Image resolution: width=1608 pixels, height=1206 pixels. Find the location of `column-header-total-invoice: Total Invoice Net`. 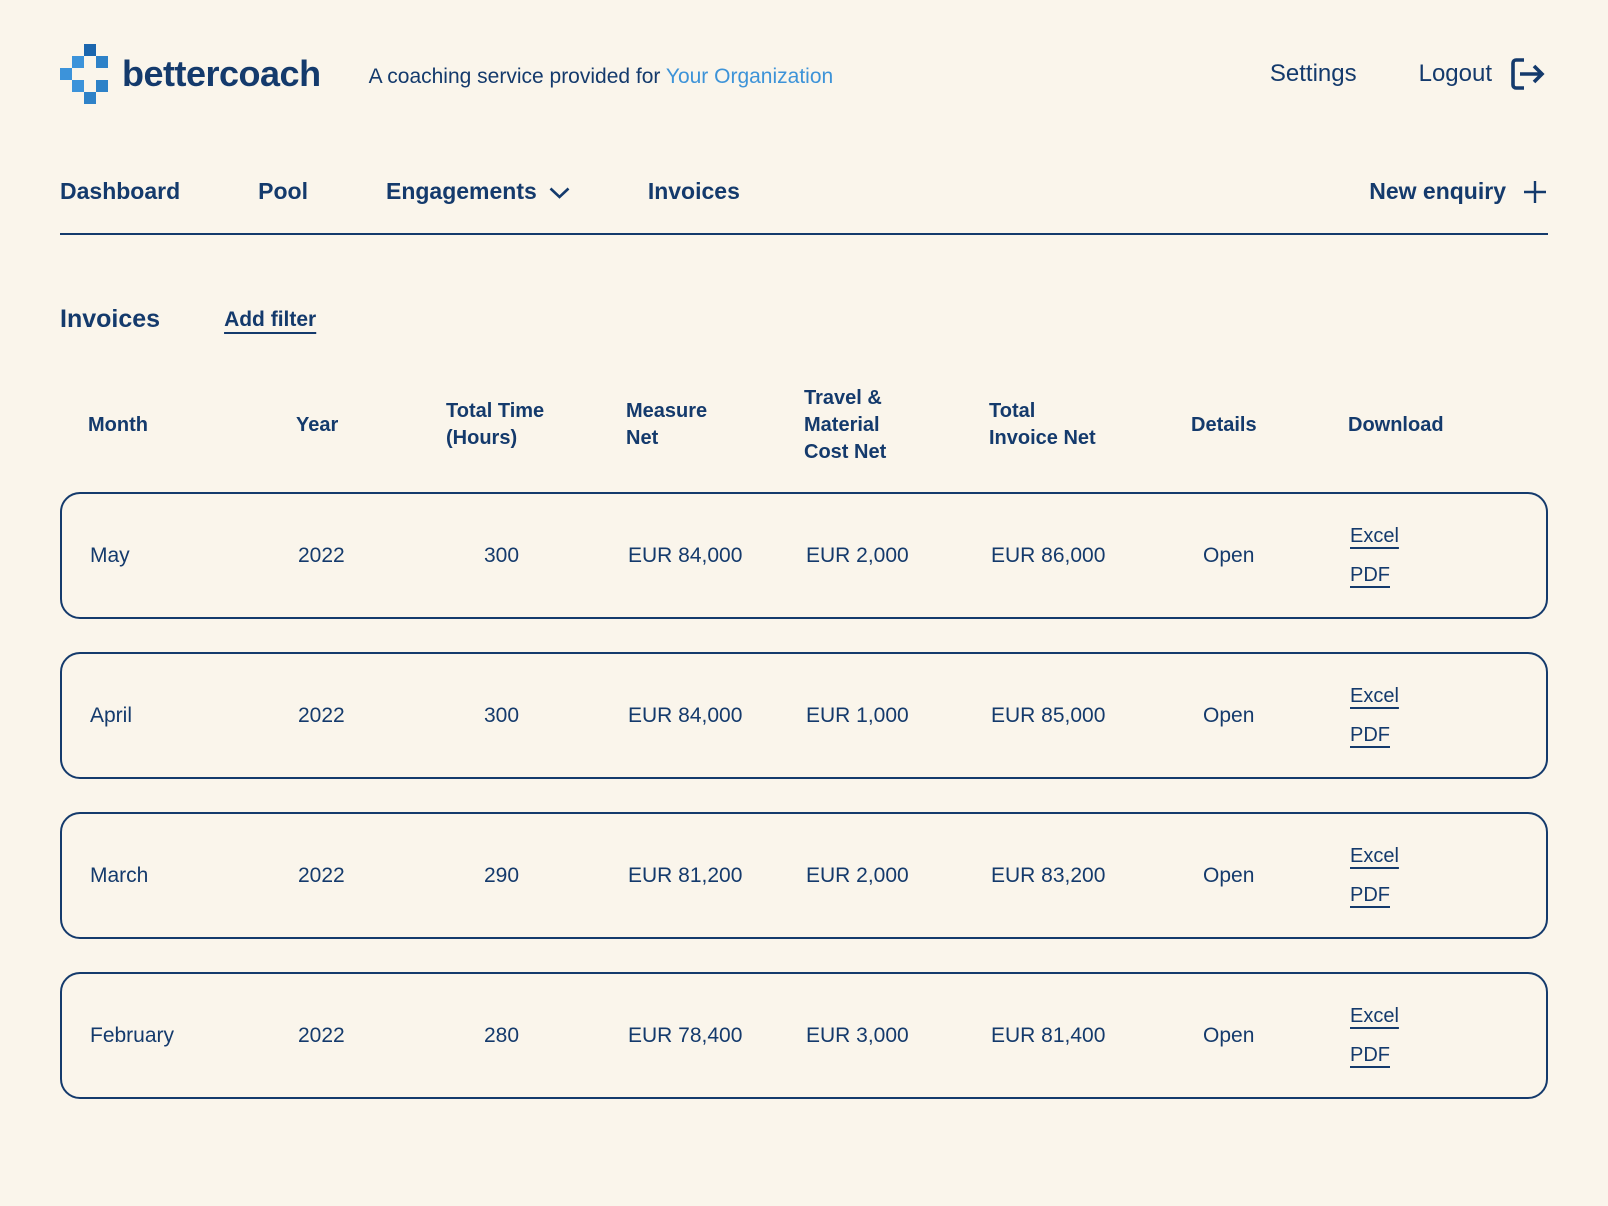

column-header-total-invoice: Total Invoice Net is located at coordinates (1042, 424).